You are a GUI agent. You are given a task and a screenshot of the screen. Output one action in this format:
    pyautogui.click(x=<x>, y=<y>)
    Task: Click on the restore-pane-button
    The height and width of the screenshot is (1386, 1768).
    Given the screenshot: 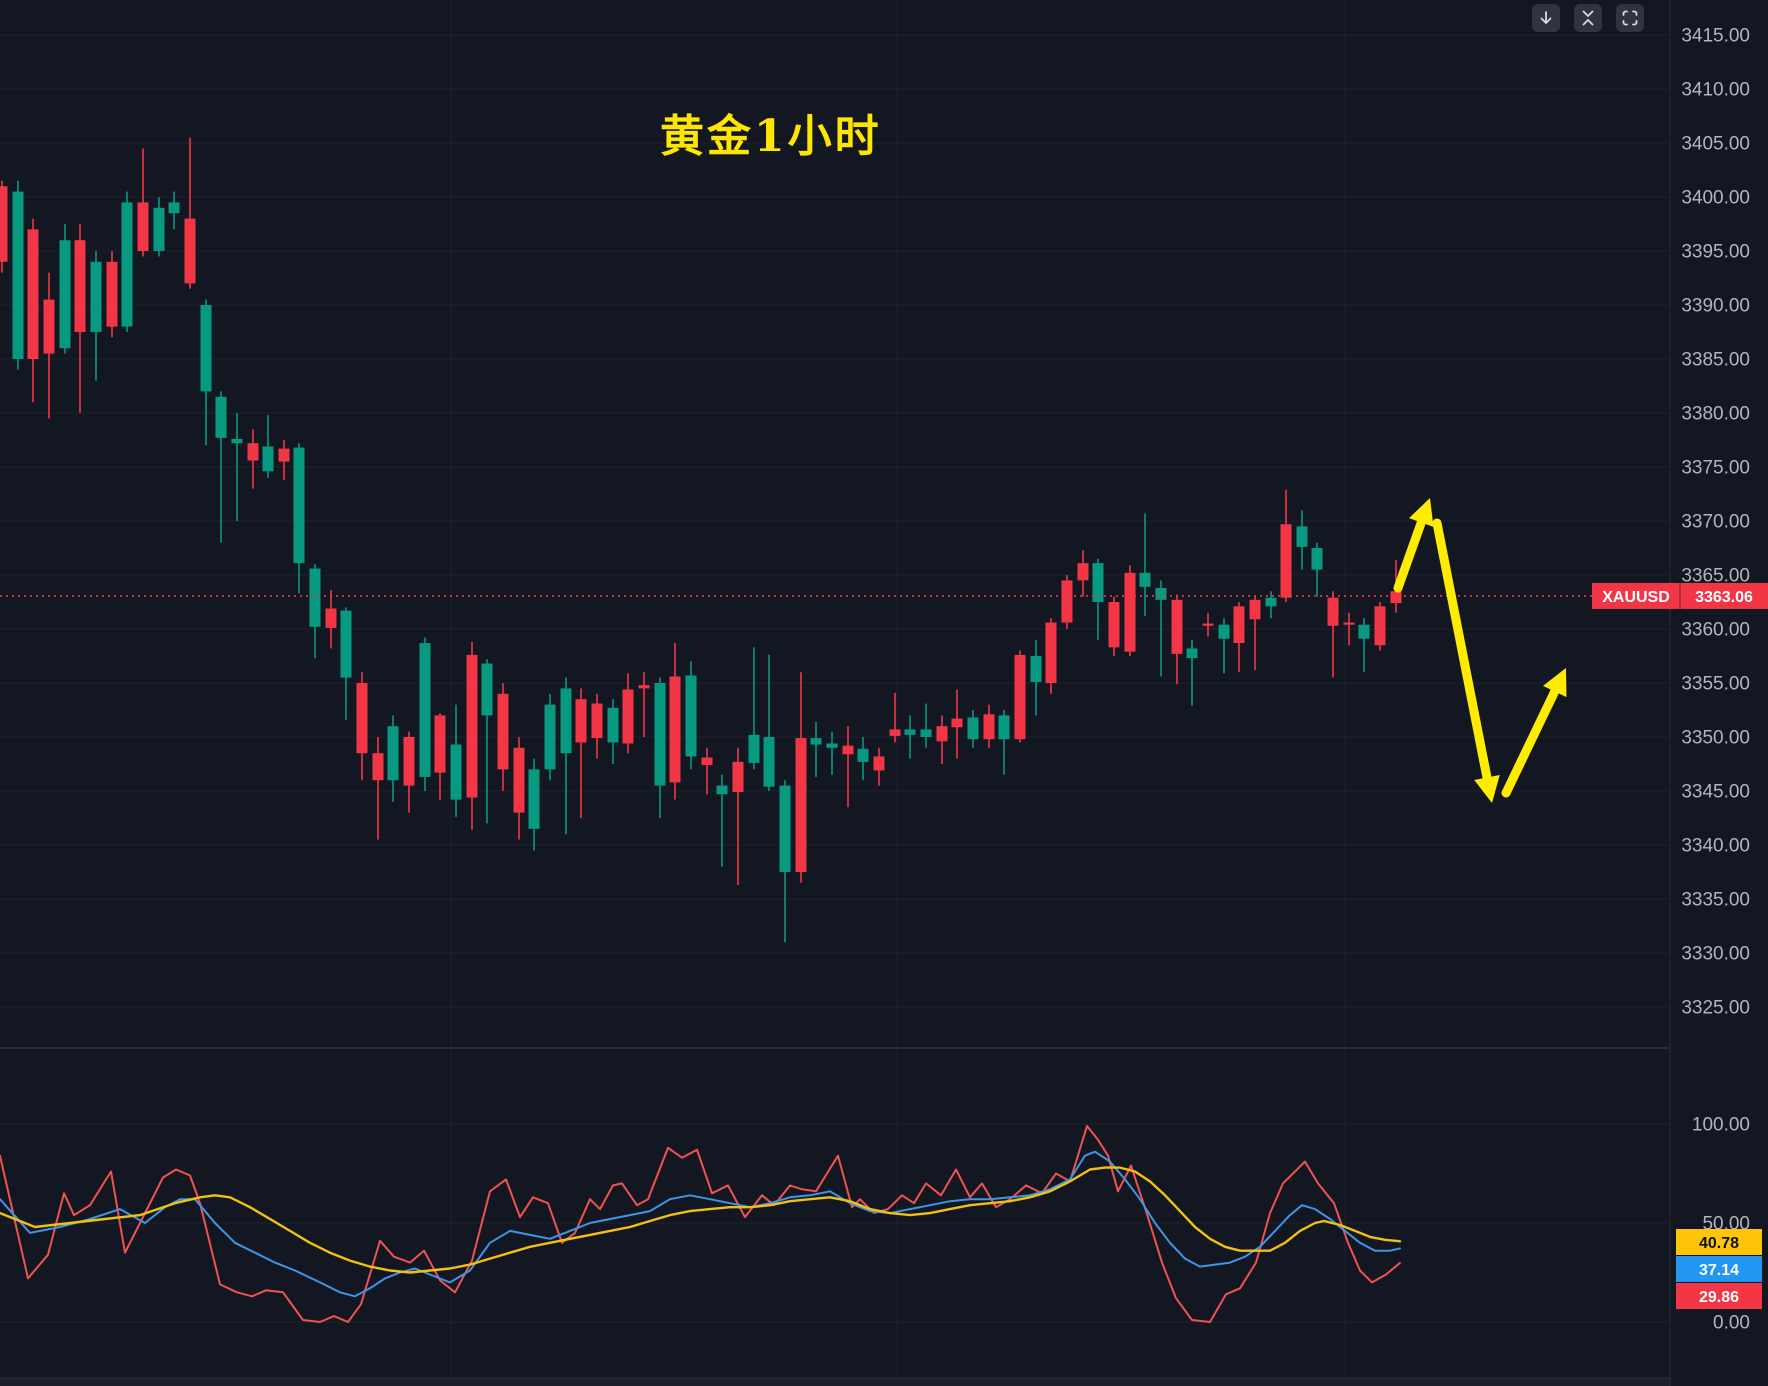 What is the action you would take?
    pyautogui.click(x=1588, y=18)
    